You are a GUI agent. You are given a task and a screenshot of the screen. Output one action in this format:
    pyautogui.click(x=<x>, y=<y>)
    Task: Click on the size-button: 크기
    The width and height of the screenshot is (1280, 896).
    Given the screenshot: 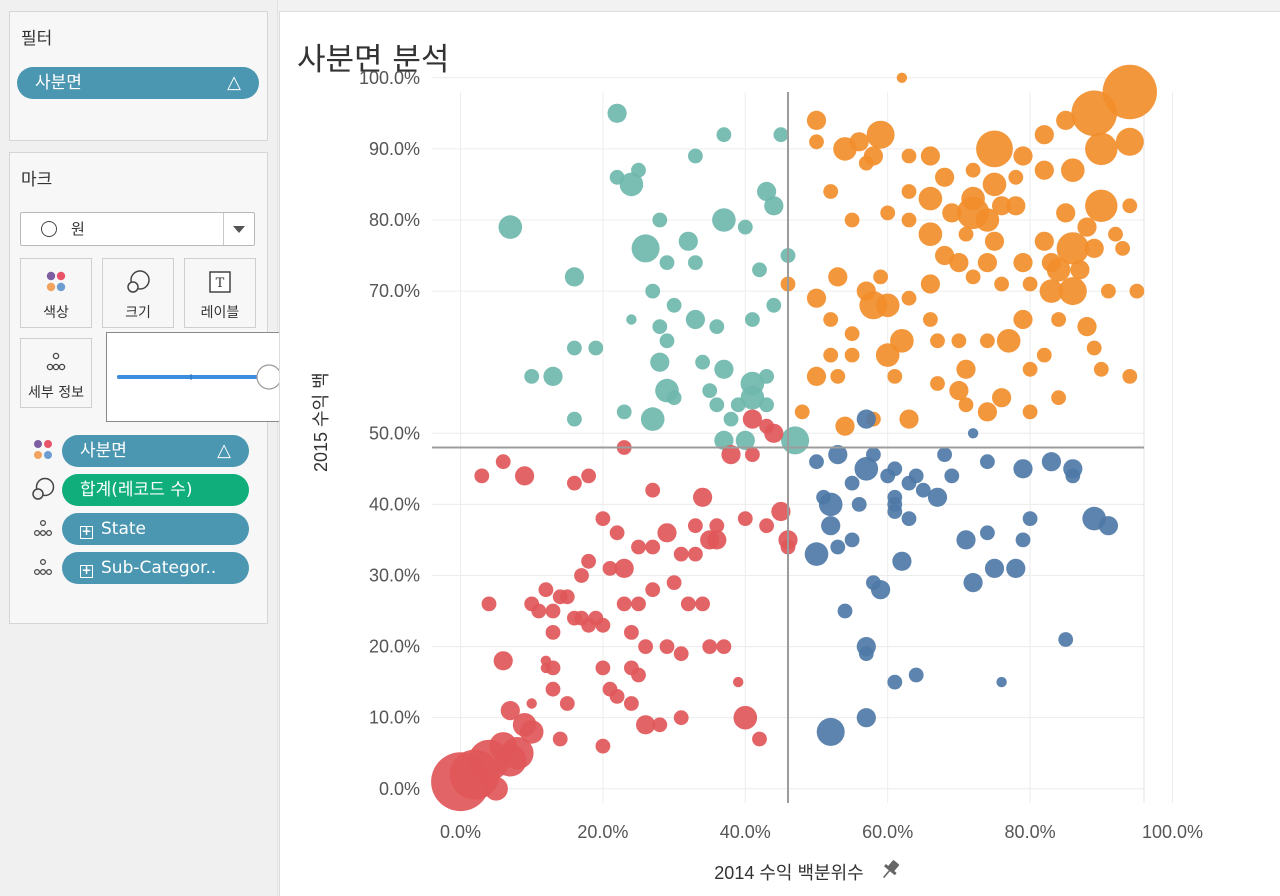 What is the action you would take?
    pyautogui.click(x=138, y=293)
    